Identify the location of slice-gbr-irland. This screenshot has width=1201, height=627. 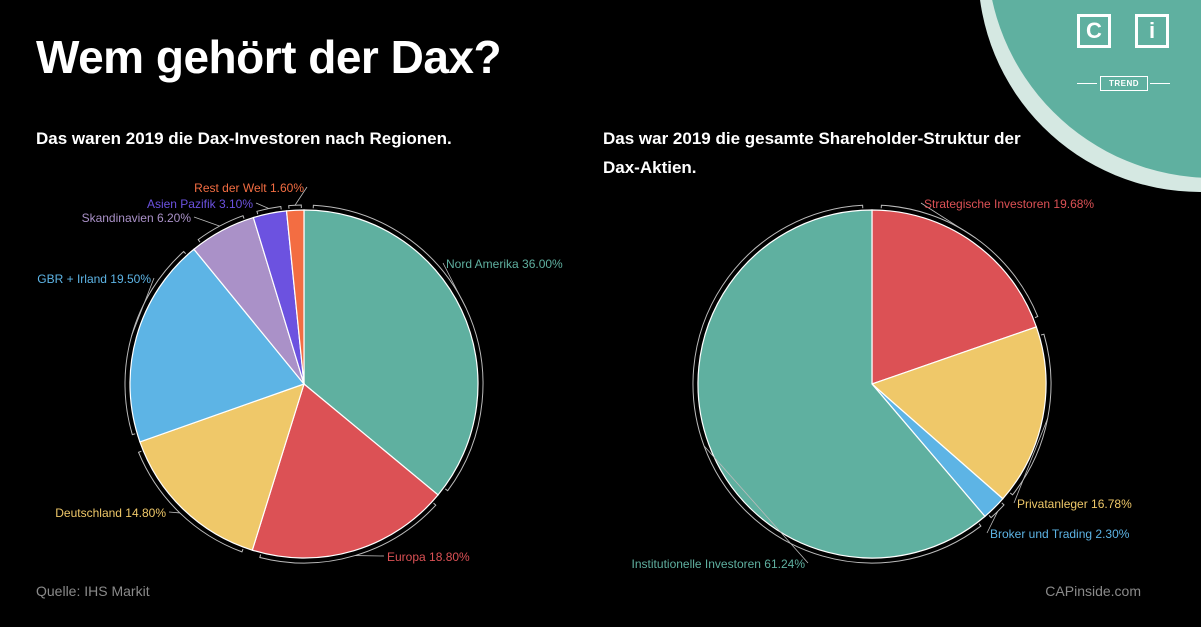
(217, 345).